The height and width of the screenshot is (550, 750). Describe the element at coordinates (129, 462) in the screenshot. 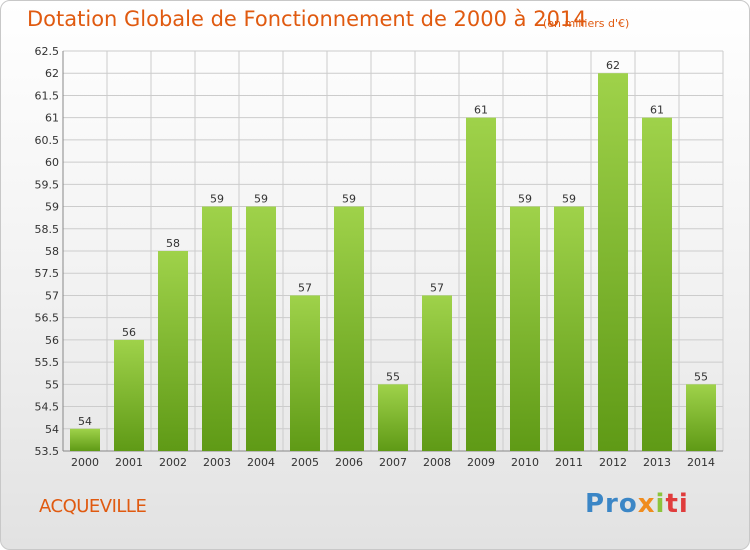

I see `x-tick-label: 2001` at that location.